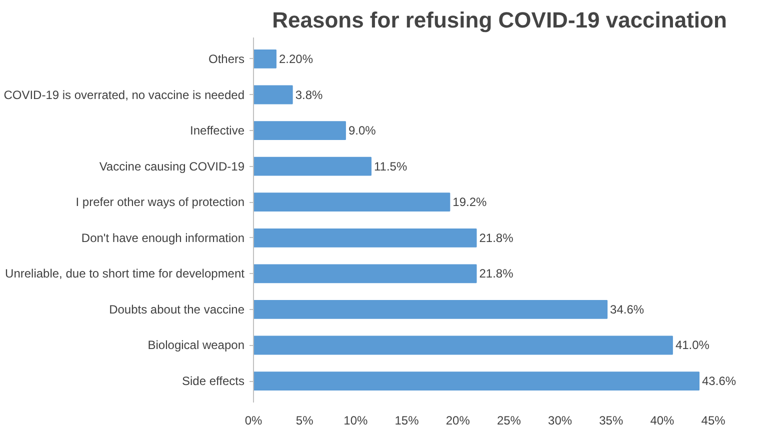 Image resolution: width=767 pixels, height=434 pixels. Describe the element at coordinates (296, 59) in the screenshot. I see `data-label: 2.20%` at that location.